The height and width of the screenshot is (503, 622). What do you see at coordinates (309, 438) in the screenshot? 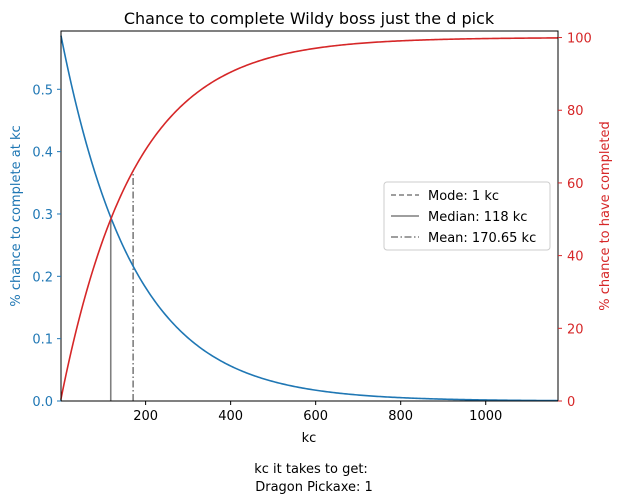
I see `x-axis-label: kc` at bounding box center [309, 438].